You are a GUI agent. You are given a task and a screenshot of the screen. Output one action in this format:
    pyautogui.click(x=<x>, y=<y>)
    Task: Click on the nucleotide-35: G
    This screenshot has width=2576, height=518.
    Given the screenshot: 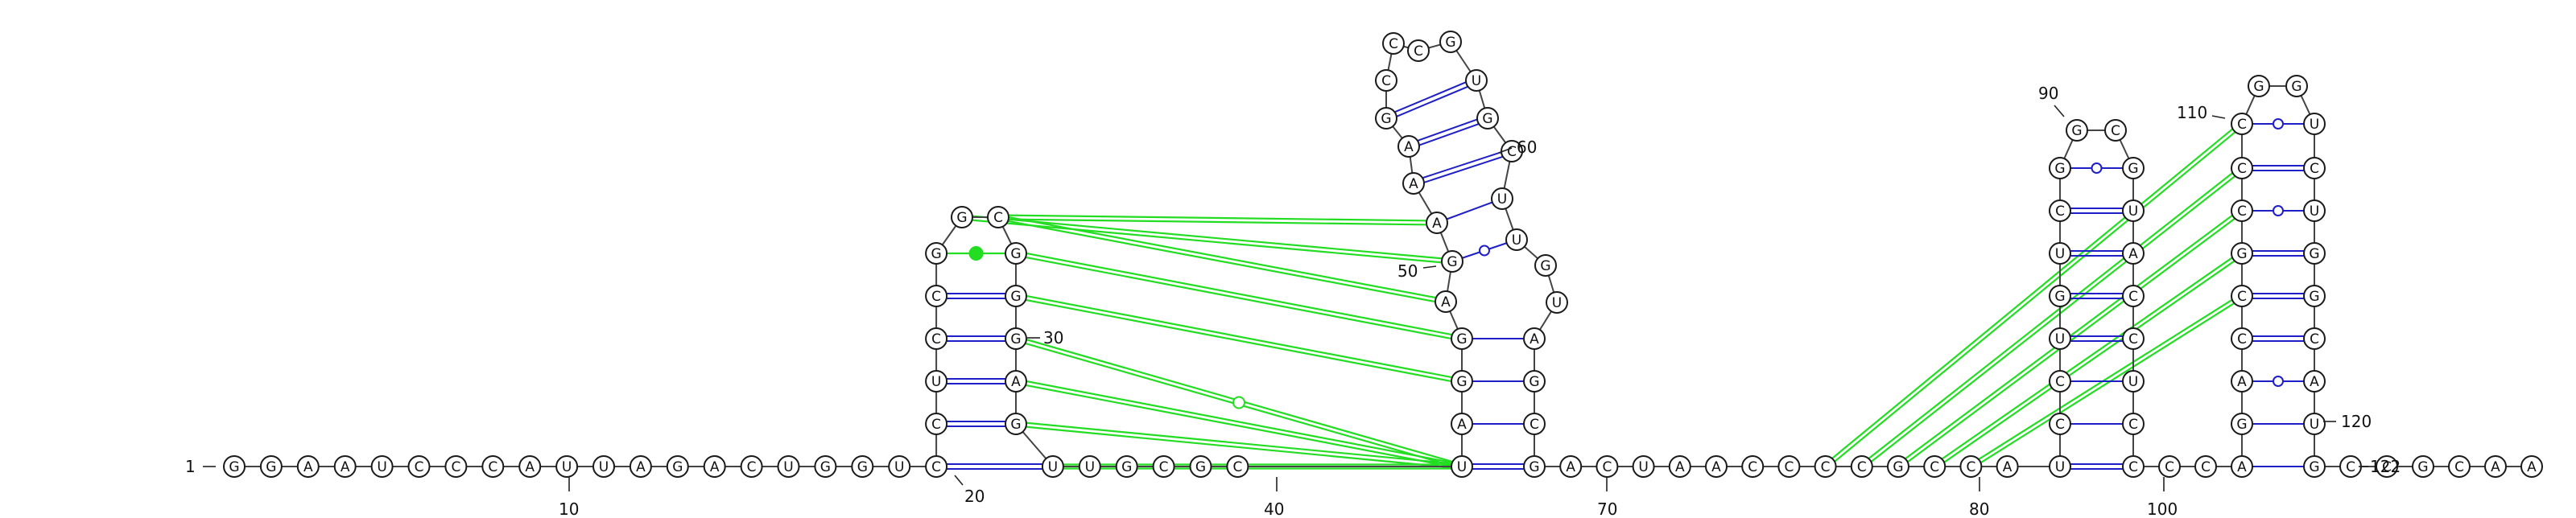 What is the action you would take?
    pyautogui.click(x=1126, y=466)
    